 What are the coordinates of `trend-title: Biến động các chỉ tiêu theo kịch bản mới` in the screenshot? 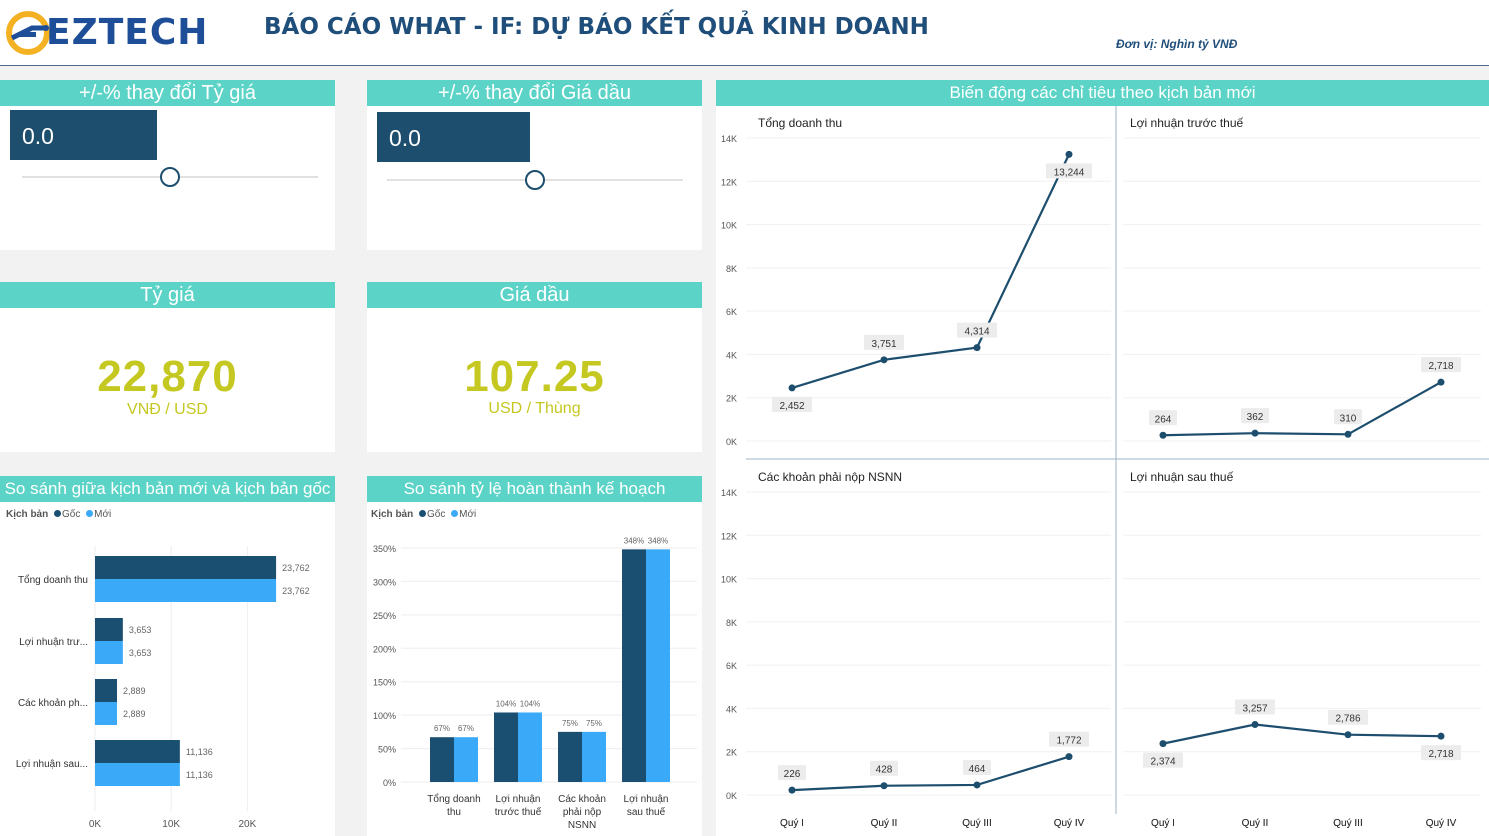 It's located at (1102, 93).